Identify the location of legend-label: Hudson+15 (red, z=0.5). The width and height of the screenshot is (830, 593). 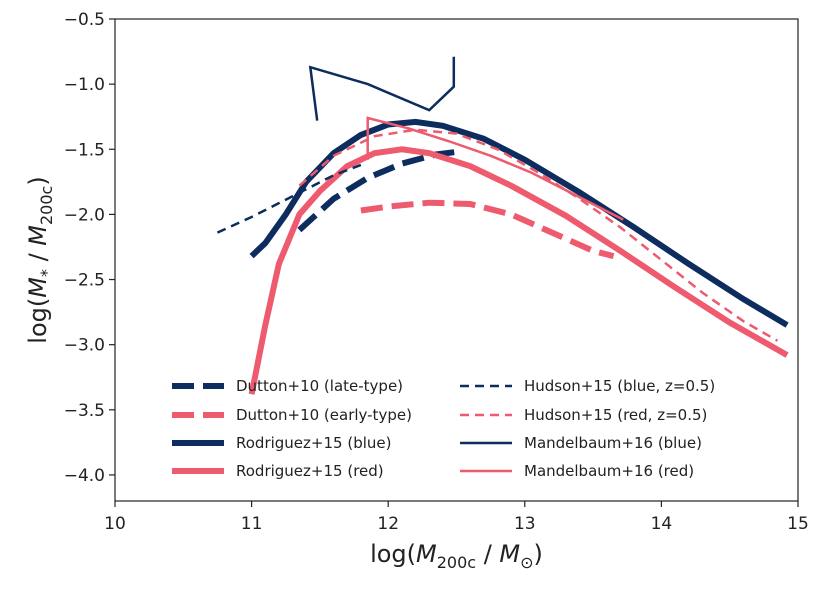
(615, 415).